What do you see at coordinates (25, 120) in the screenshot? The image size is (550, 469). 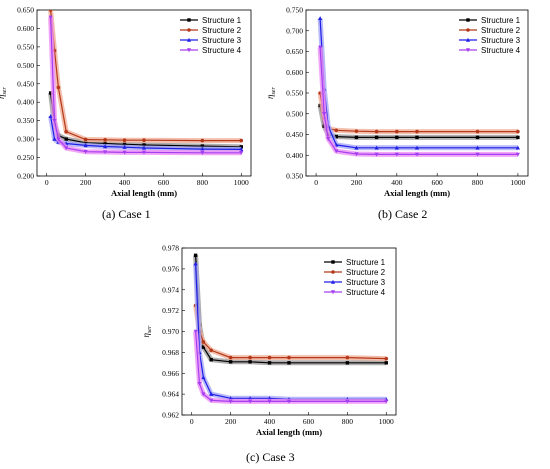 I see `y-tick-label: 0.350` at bounding box center [25, 120].